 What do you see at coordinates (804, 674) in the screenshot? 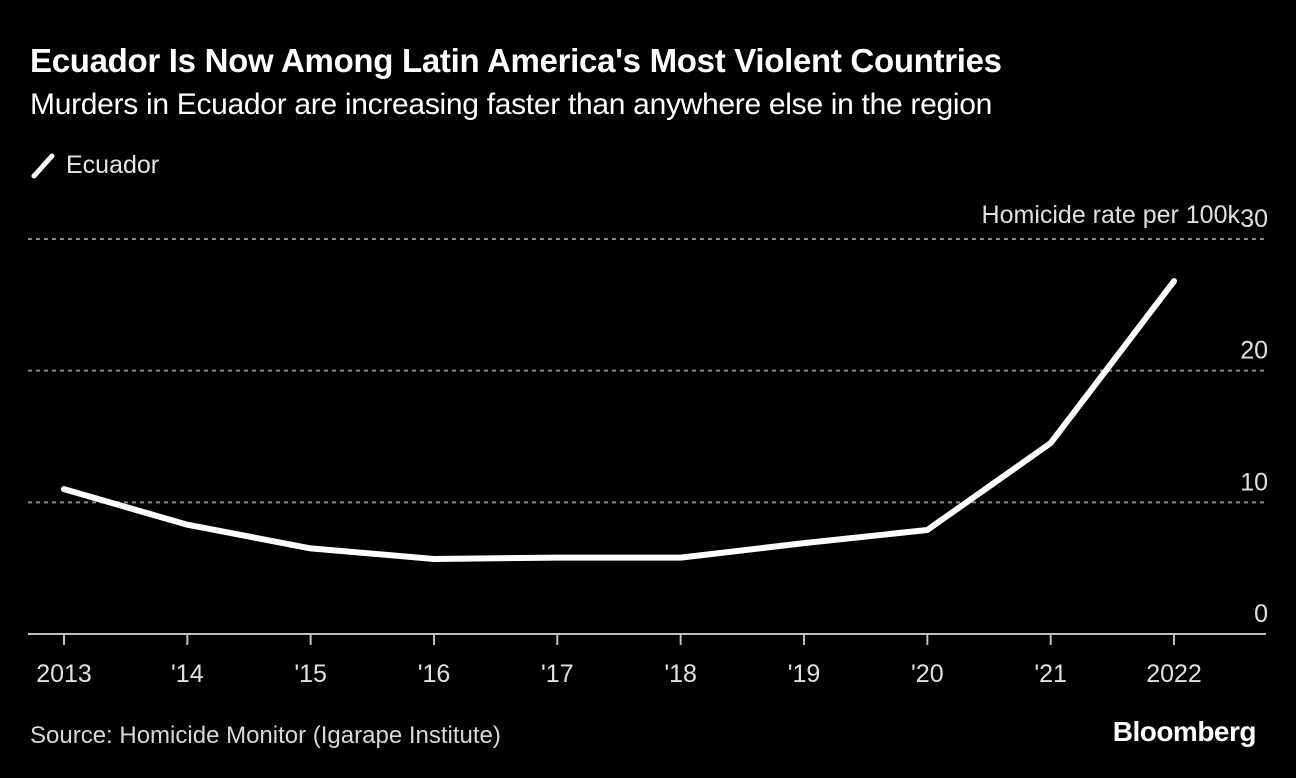
I see `x-tick-label-6: '19` at bounding box center [804, 674].